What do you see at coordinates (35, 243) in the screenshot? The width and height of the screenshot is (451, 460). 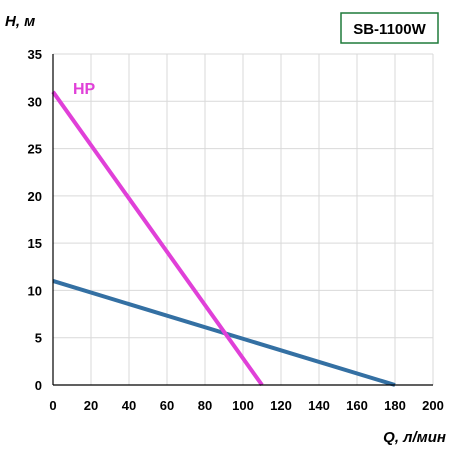 I see `y-tick-label: 15` at bounding box center [35, 243].